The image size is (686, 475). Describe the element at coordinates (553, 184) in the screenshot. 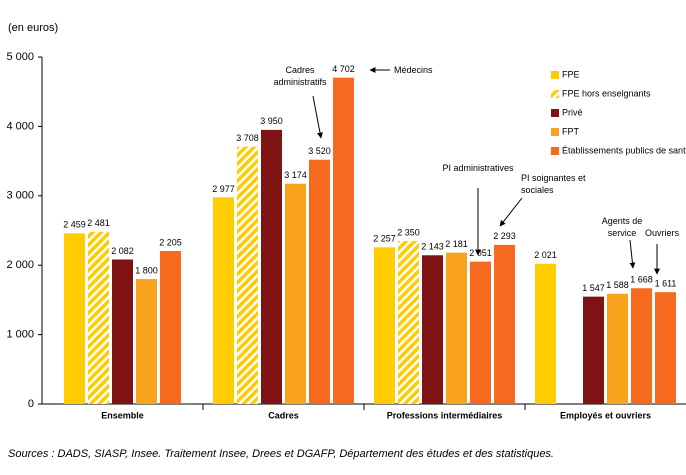

I see `annotation: PI soignantes et sociales` at that location.